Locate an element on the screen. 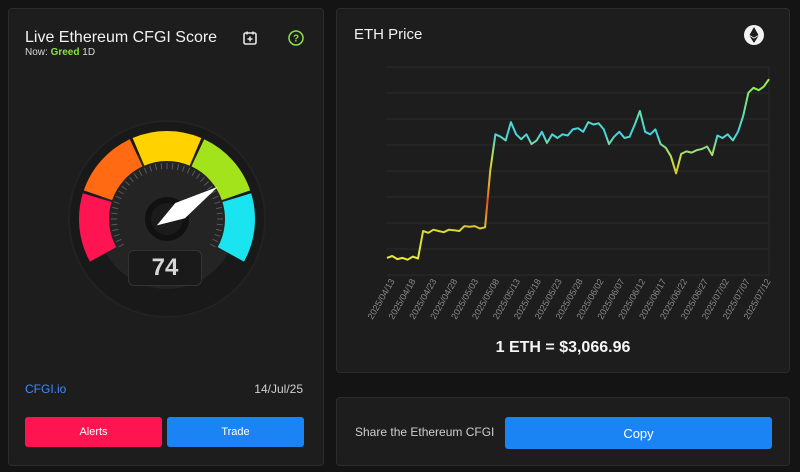  eth-price-value: 1 ETH = $3,066.96 is located at coordinates (563, 347).